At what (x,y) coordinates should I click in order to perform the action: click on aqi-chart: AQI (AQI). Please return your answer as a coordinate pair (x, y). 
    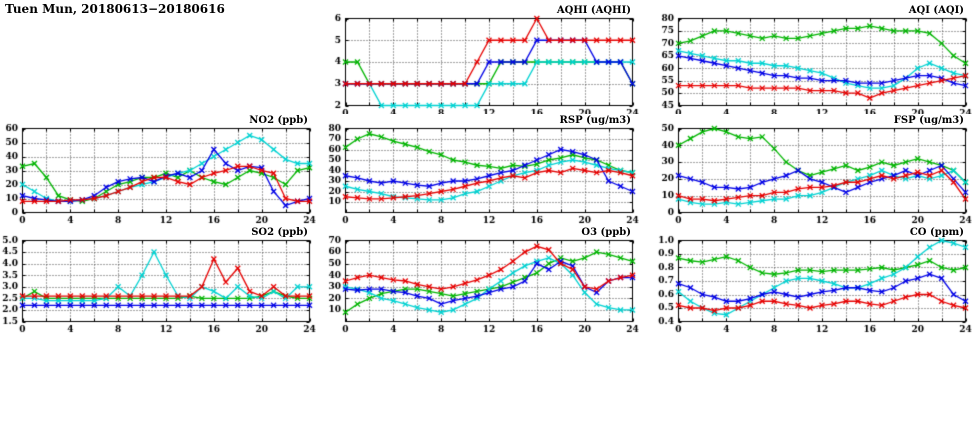
    Looking at the image, I should click on (812, 63).